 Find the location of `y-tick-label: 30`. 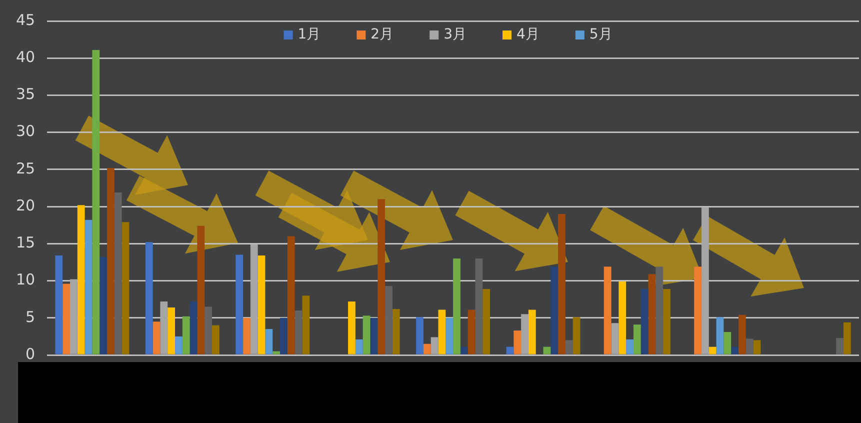

y-tick-label: 30 is located at coordinates (26, 131).